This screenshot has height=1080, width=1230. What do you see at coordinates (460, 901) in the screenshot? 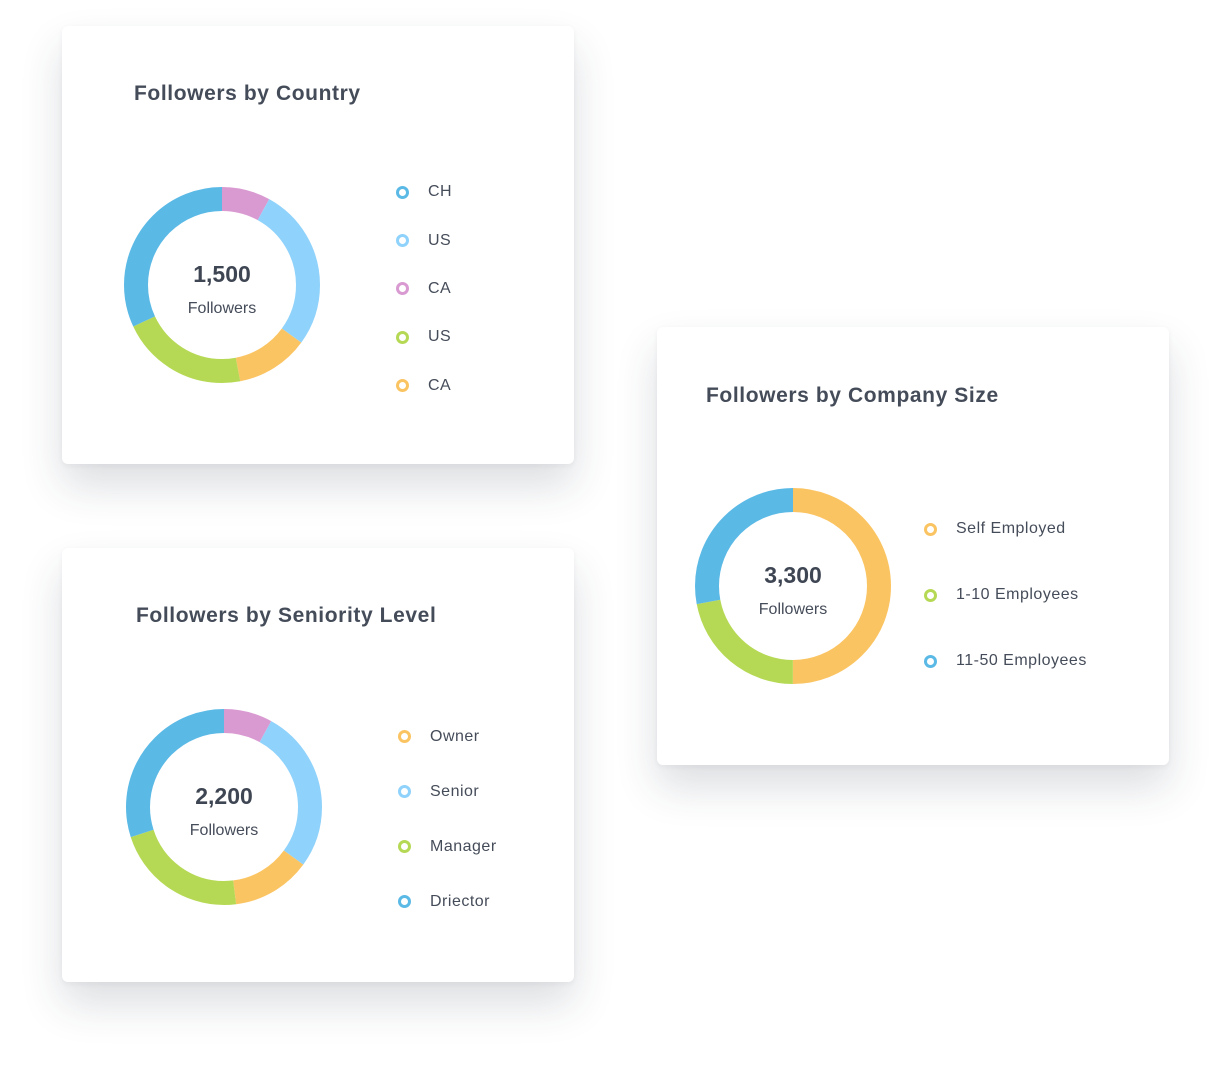
I see `legend-label: Driector` at bounding box center [460, 901].